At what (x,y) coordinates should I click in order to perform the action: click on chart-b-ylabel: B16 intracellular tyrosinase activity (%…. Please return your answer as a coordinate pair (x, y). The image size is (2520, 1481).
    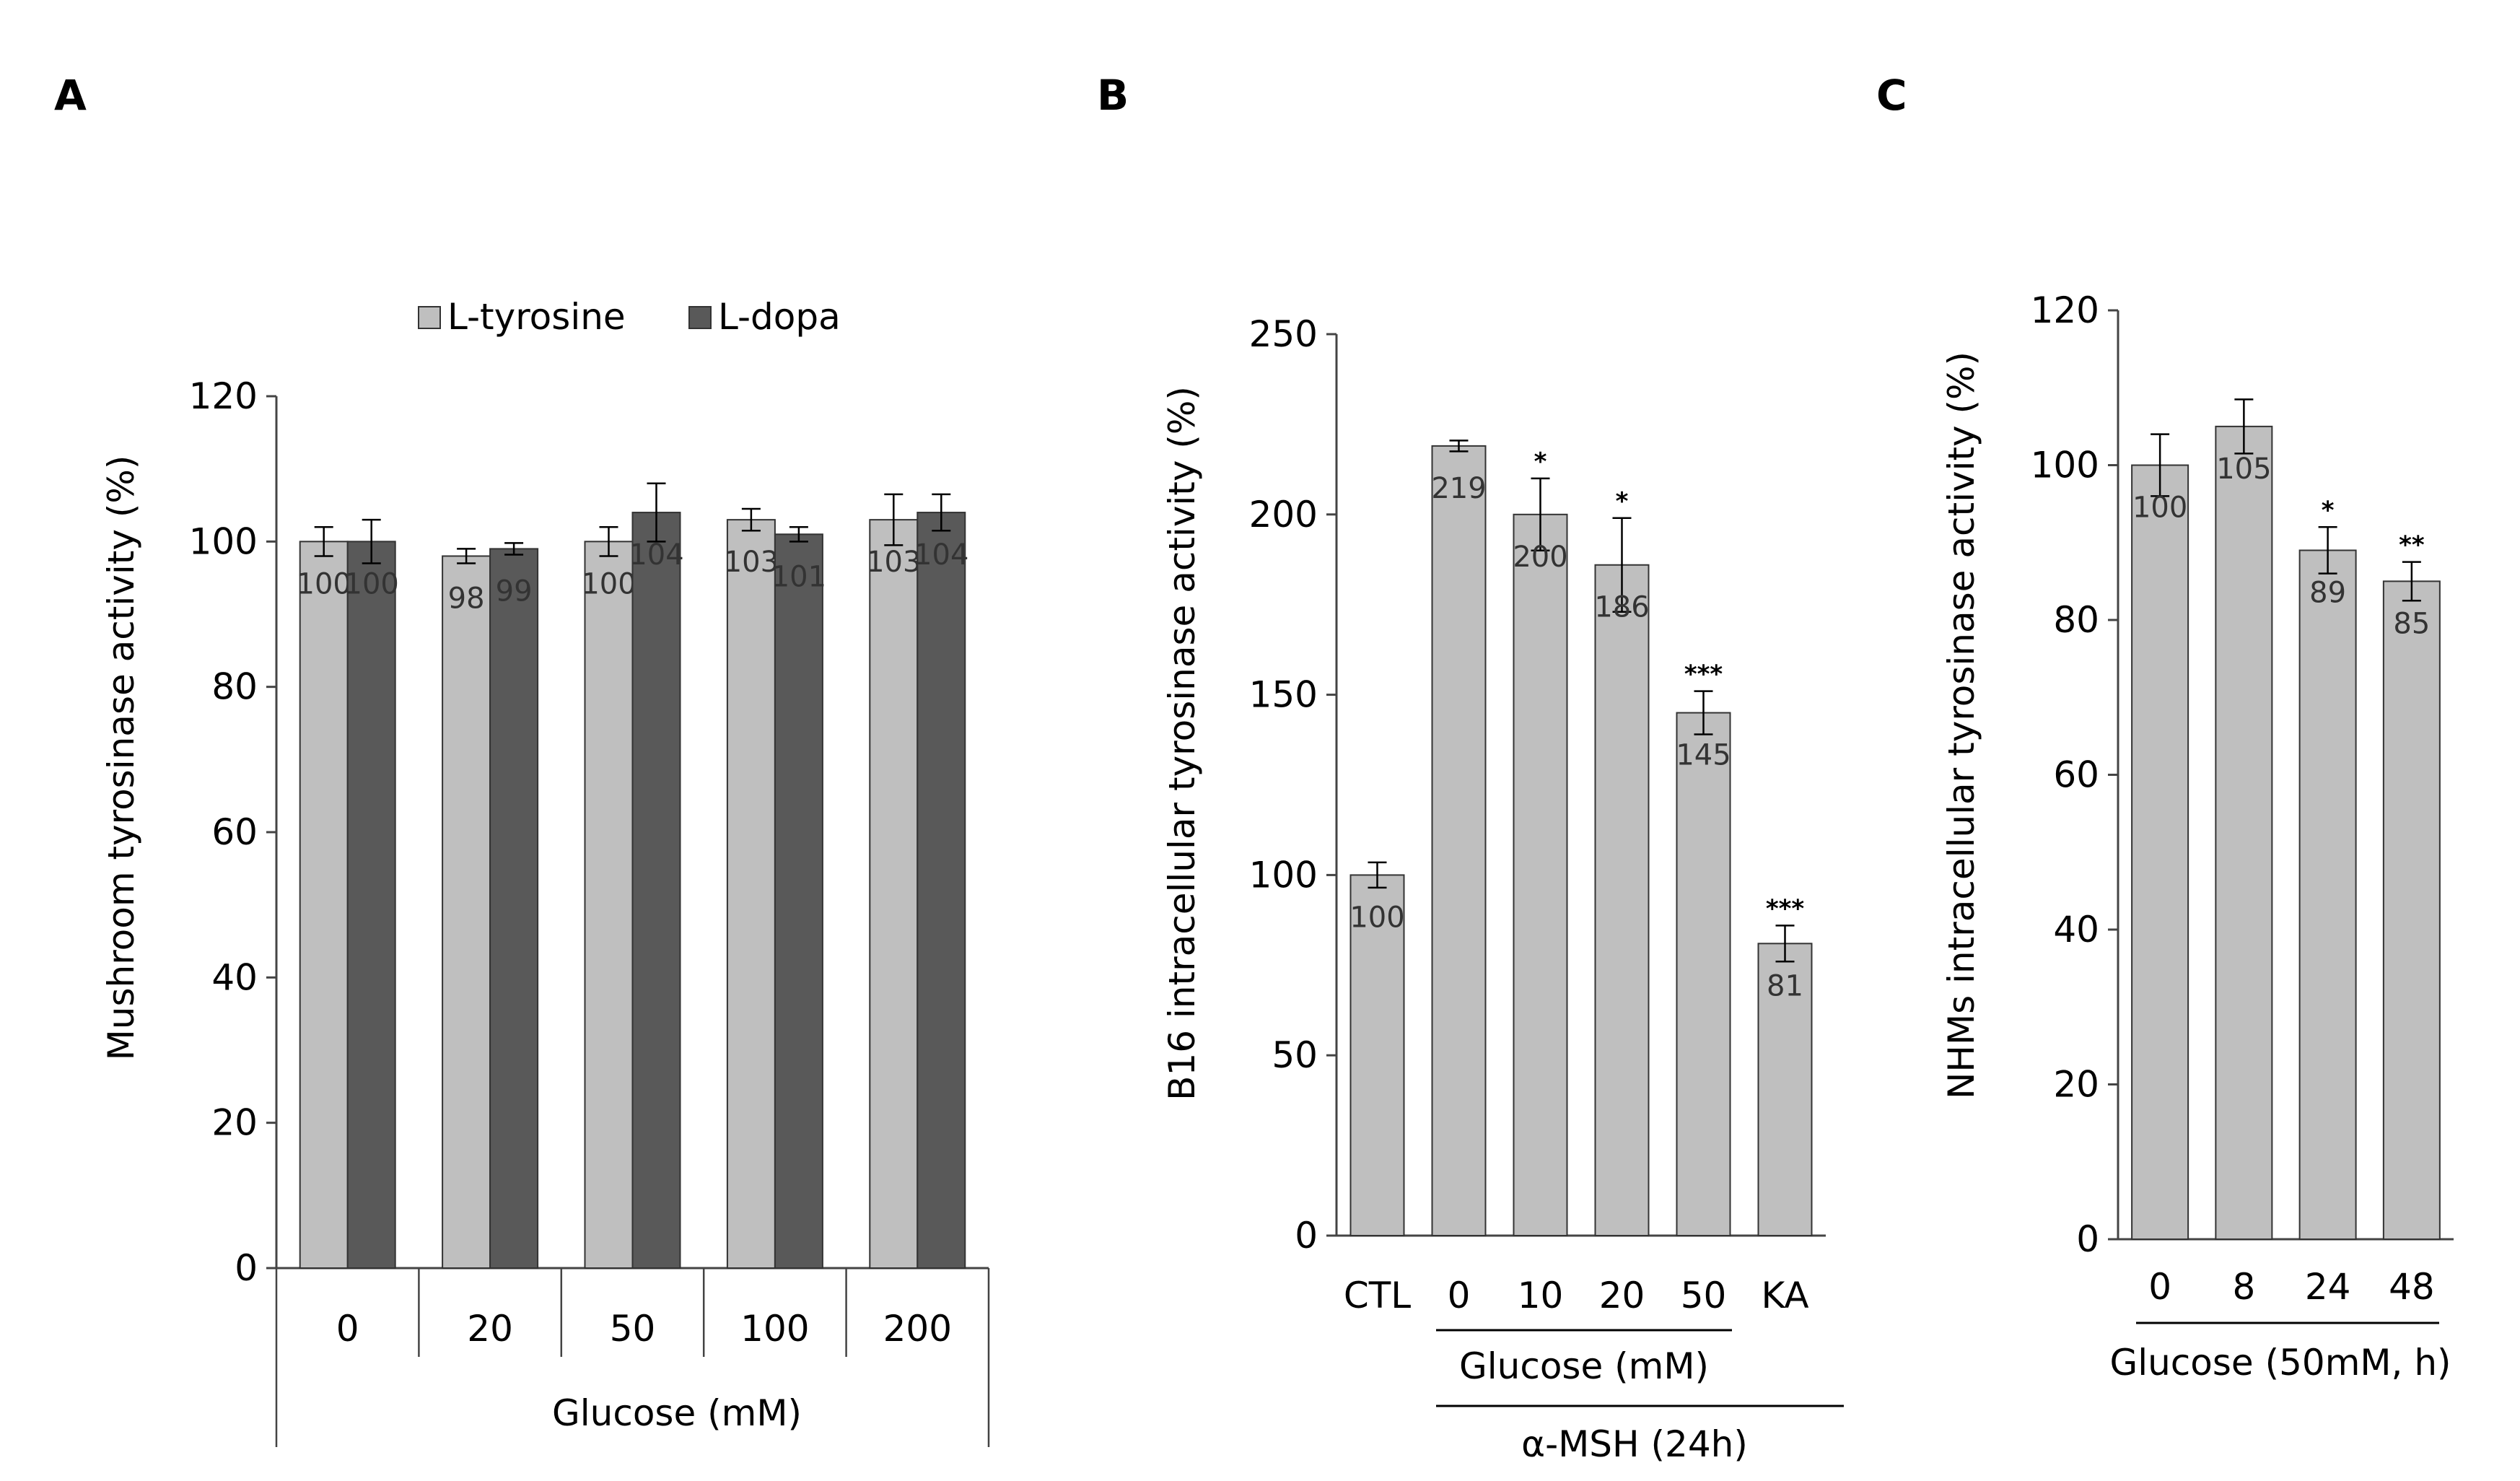
    Looking at the image, I should click on (1182, 743).